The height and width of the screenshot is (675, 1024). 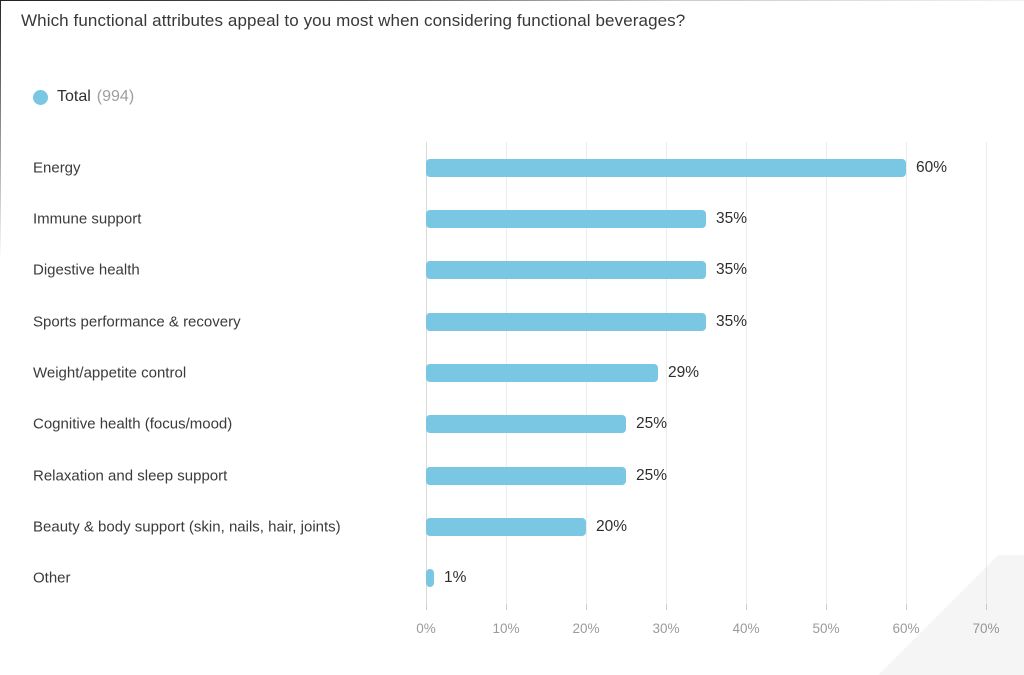 What do you see at coordinates (133, 424) in the screenshot?
I see `category-label: Cognitive health (focus/mood)` at bounding box center [133, 424].